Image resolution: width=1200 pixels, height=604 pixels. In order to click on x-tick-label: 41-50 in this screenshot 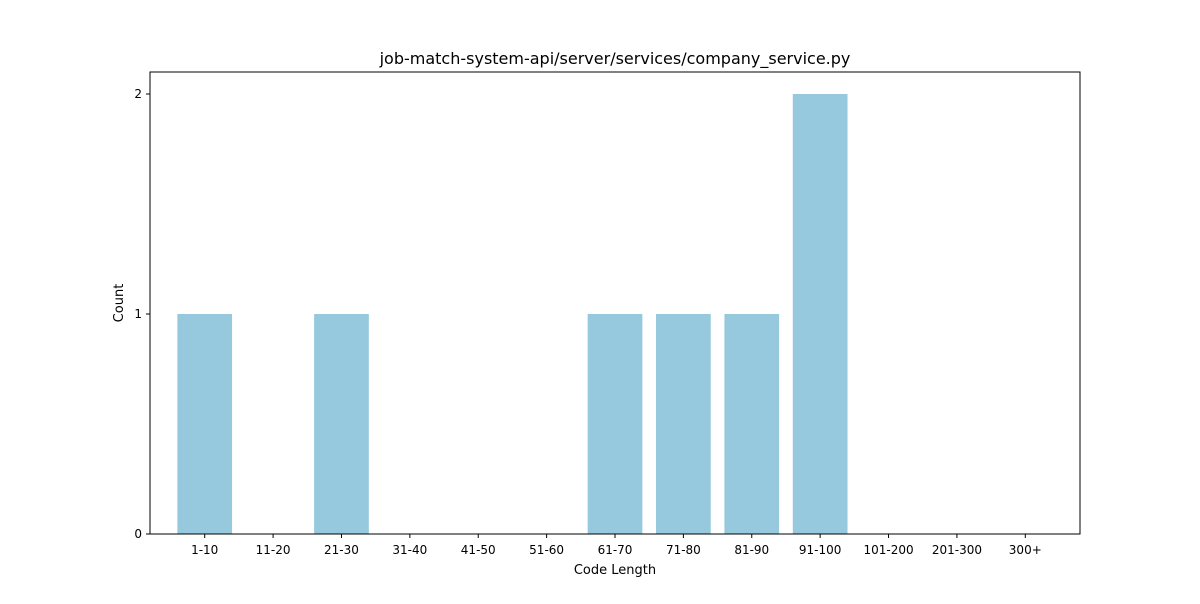, I will do `click(478, 550)`.